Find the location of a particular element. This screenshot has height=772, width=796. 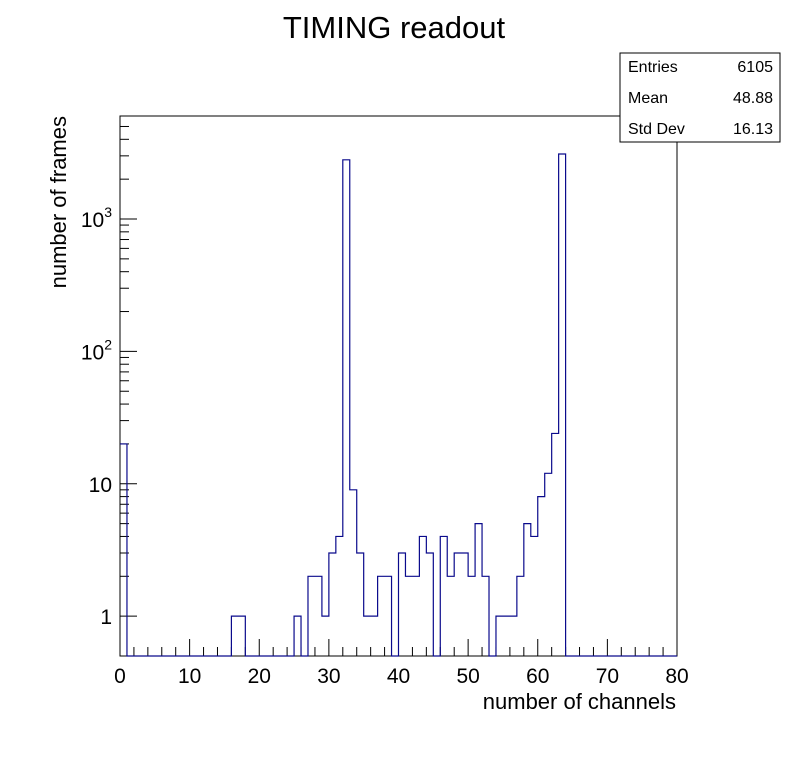

x-axis-tick-labels: 0 10 20 30 40 50 60 70 80 is located at coordinates (401, 676).